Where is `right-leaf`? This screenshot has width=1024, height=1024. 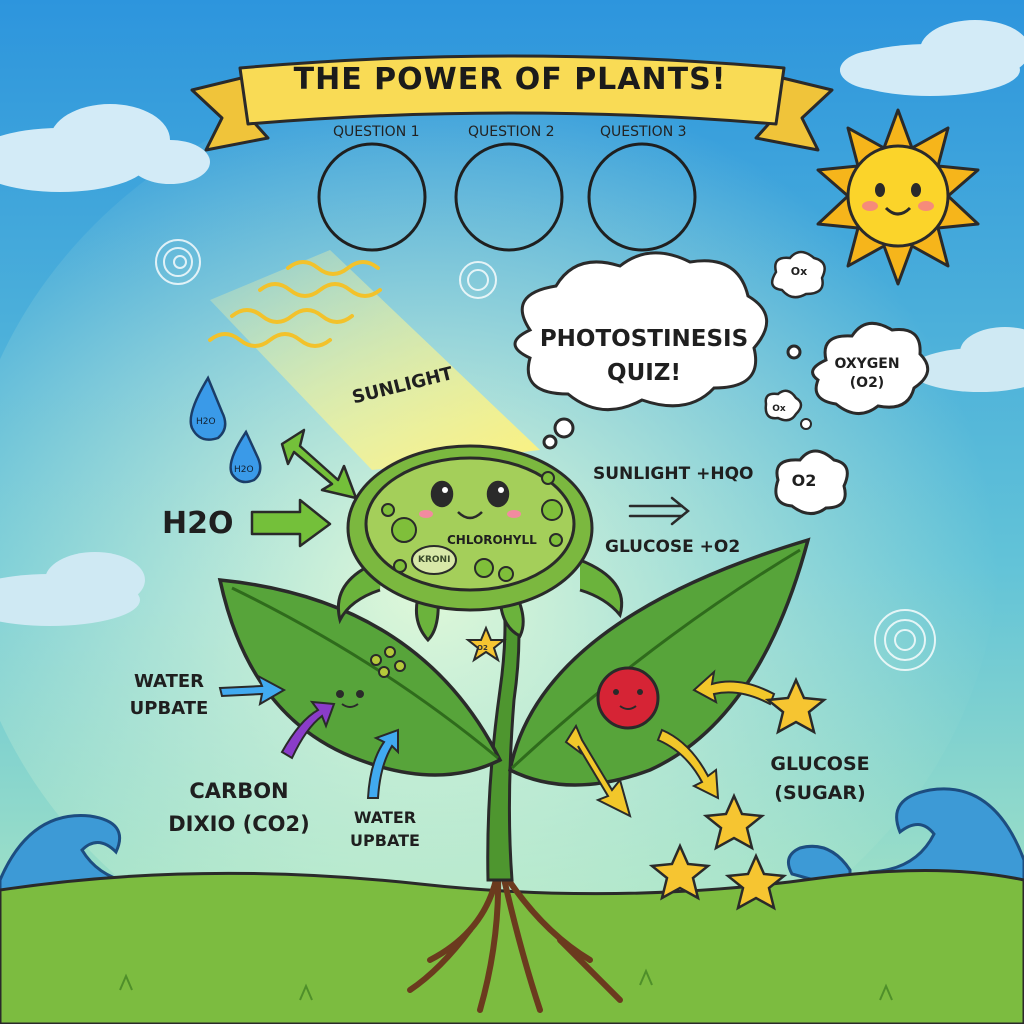
right-leaf is located at coordinates (659, 662).